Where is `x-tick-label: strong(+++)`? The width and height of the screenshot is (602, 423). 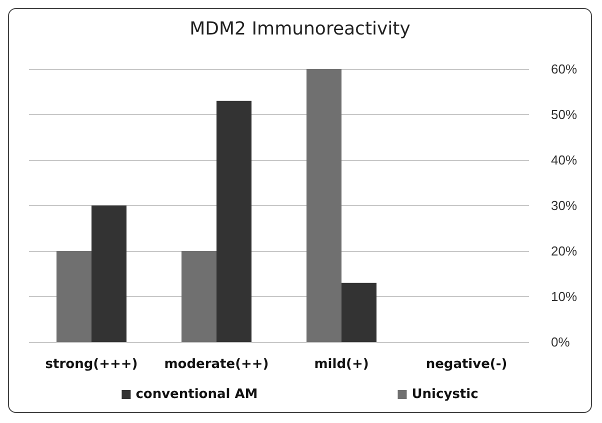
x-tick-label: strong(+++) is located at coordinates (91, 364).